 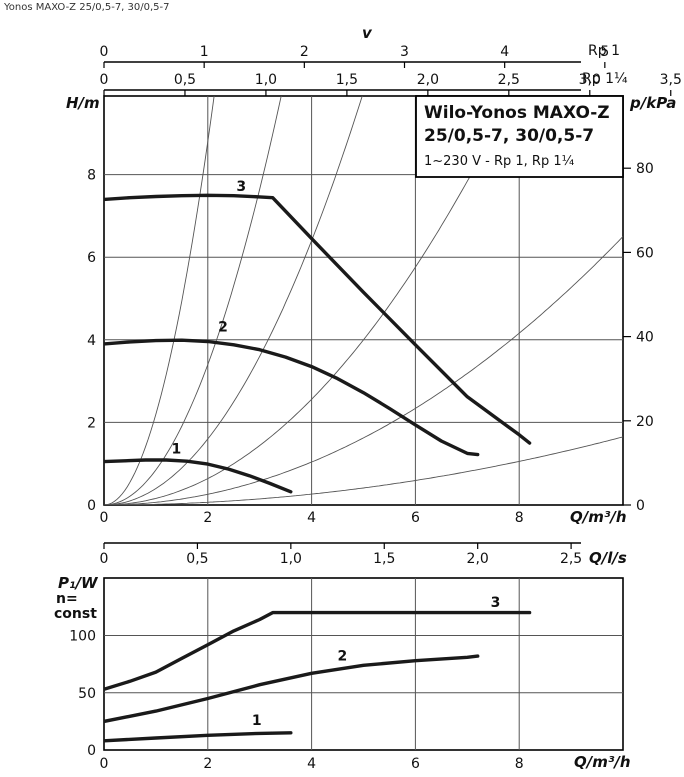 I want to click on top2-tick-7: 3,5, so click(x=671, y=80).